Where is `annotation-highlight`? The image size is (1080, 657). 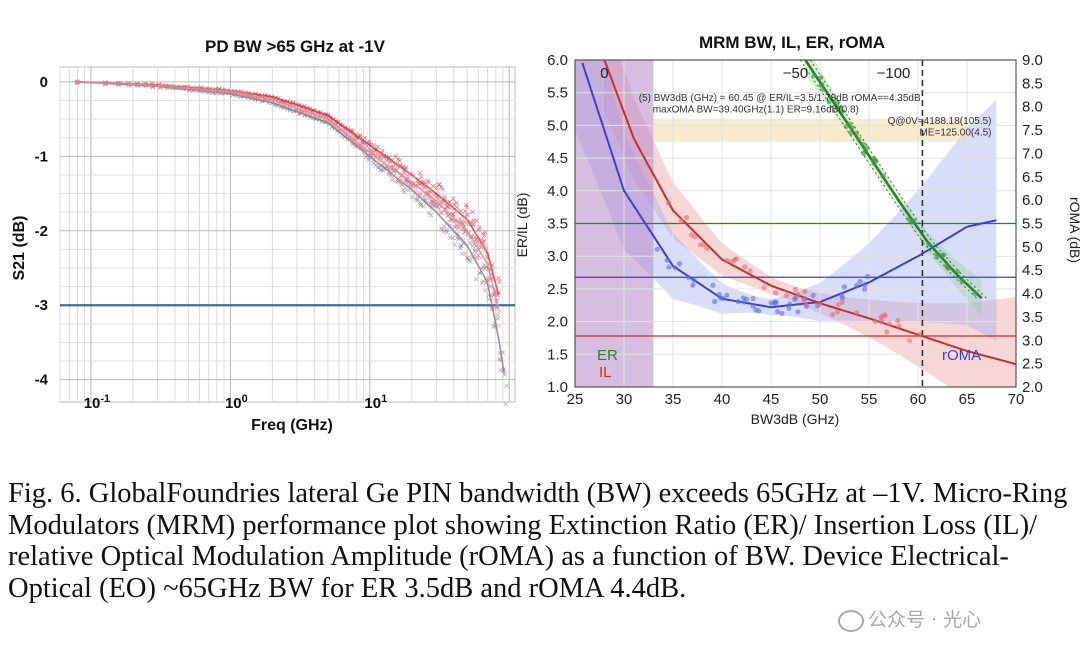 annotation-highlight is located at coordinates (810, 130).